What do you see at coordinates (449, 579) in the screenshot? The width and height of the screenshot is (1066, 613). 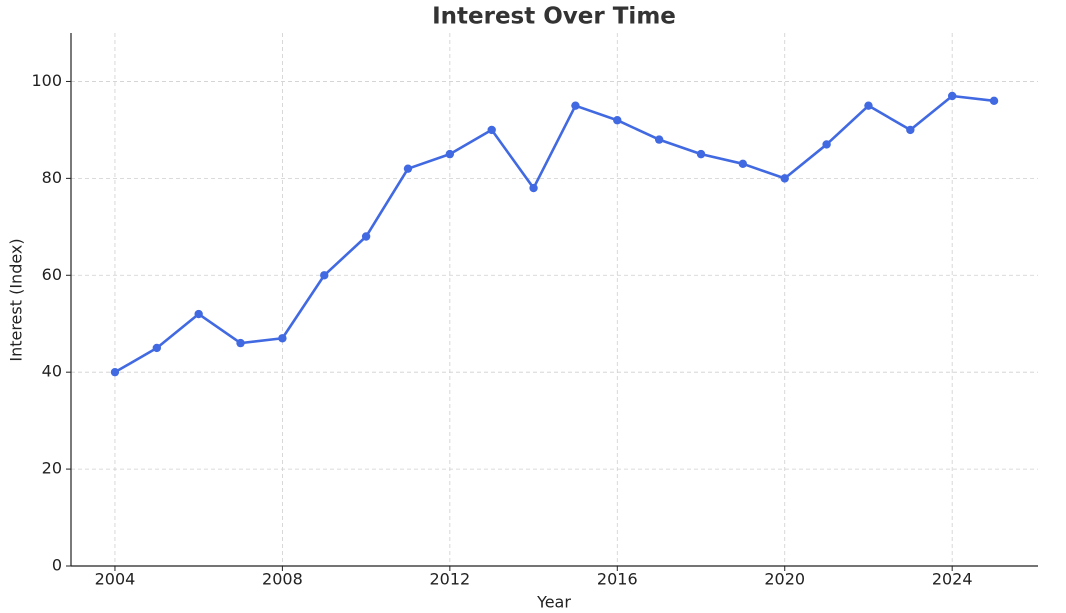 I see `x-tick-label: 2012` at bounding box center [449, 579].